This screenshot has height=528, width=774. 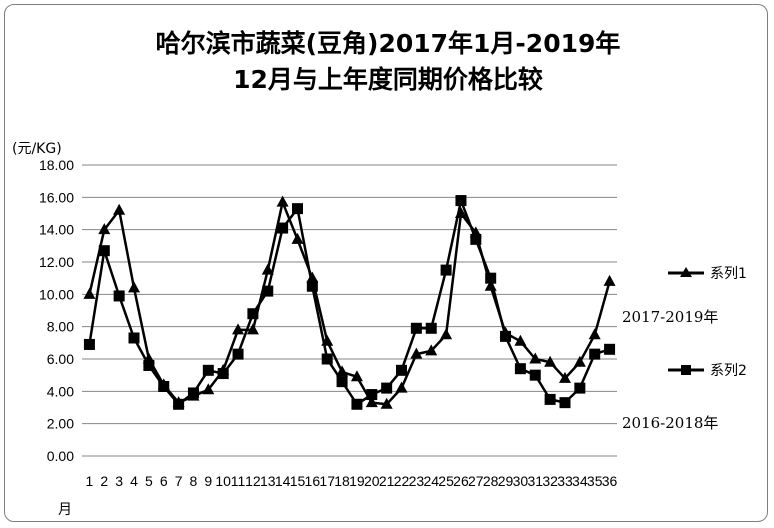 I want to click on y-tick-label: 14.00, so click(x=56, y=230).